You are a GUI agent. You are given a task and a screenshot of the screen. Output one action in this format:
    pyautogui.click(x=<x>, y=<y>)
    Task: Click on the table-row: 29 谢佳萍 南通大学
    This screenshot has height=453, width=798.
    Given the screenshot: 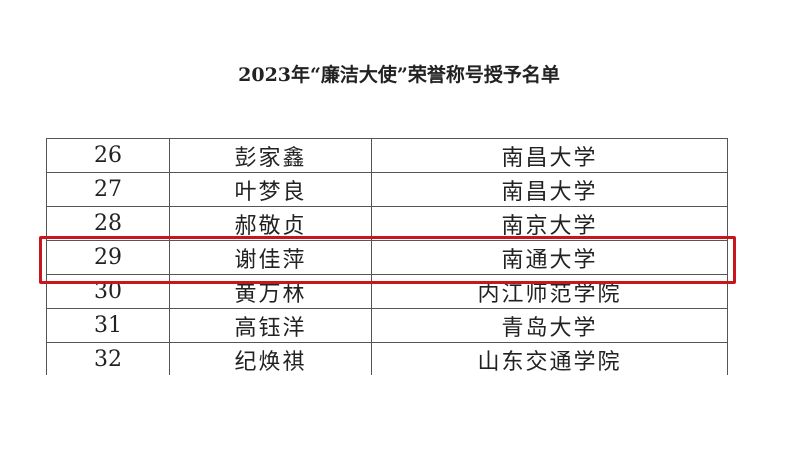 What is the action you would take?
    pyautogui.click(x=387, y=258)
    